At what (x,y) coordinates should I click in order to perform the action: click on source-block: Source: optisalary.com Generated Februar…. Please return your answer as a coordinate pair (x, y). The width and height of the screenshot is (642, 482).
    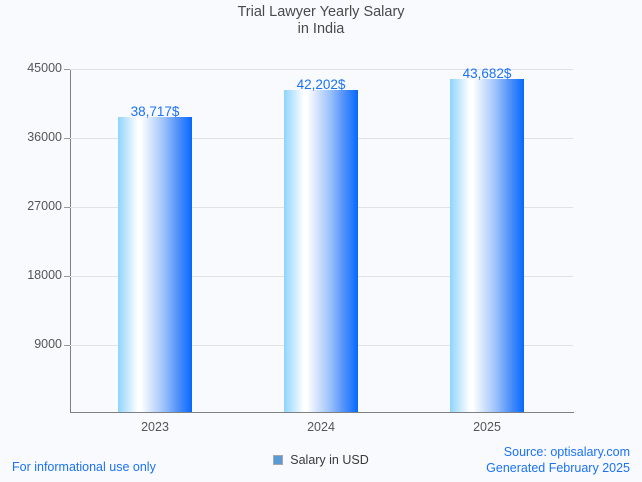
    Looking at the image, I should click on (558, 460).